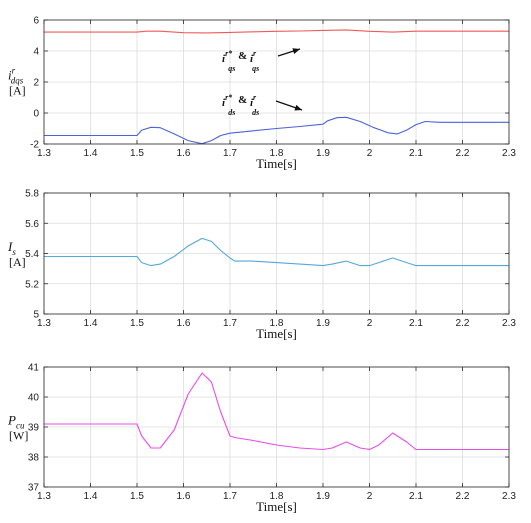  I want to click on y-axis-unit: [W], so click(18, 436).